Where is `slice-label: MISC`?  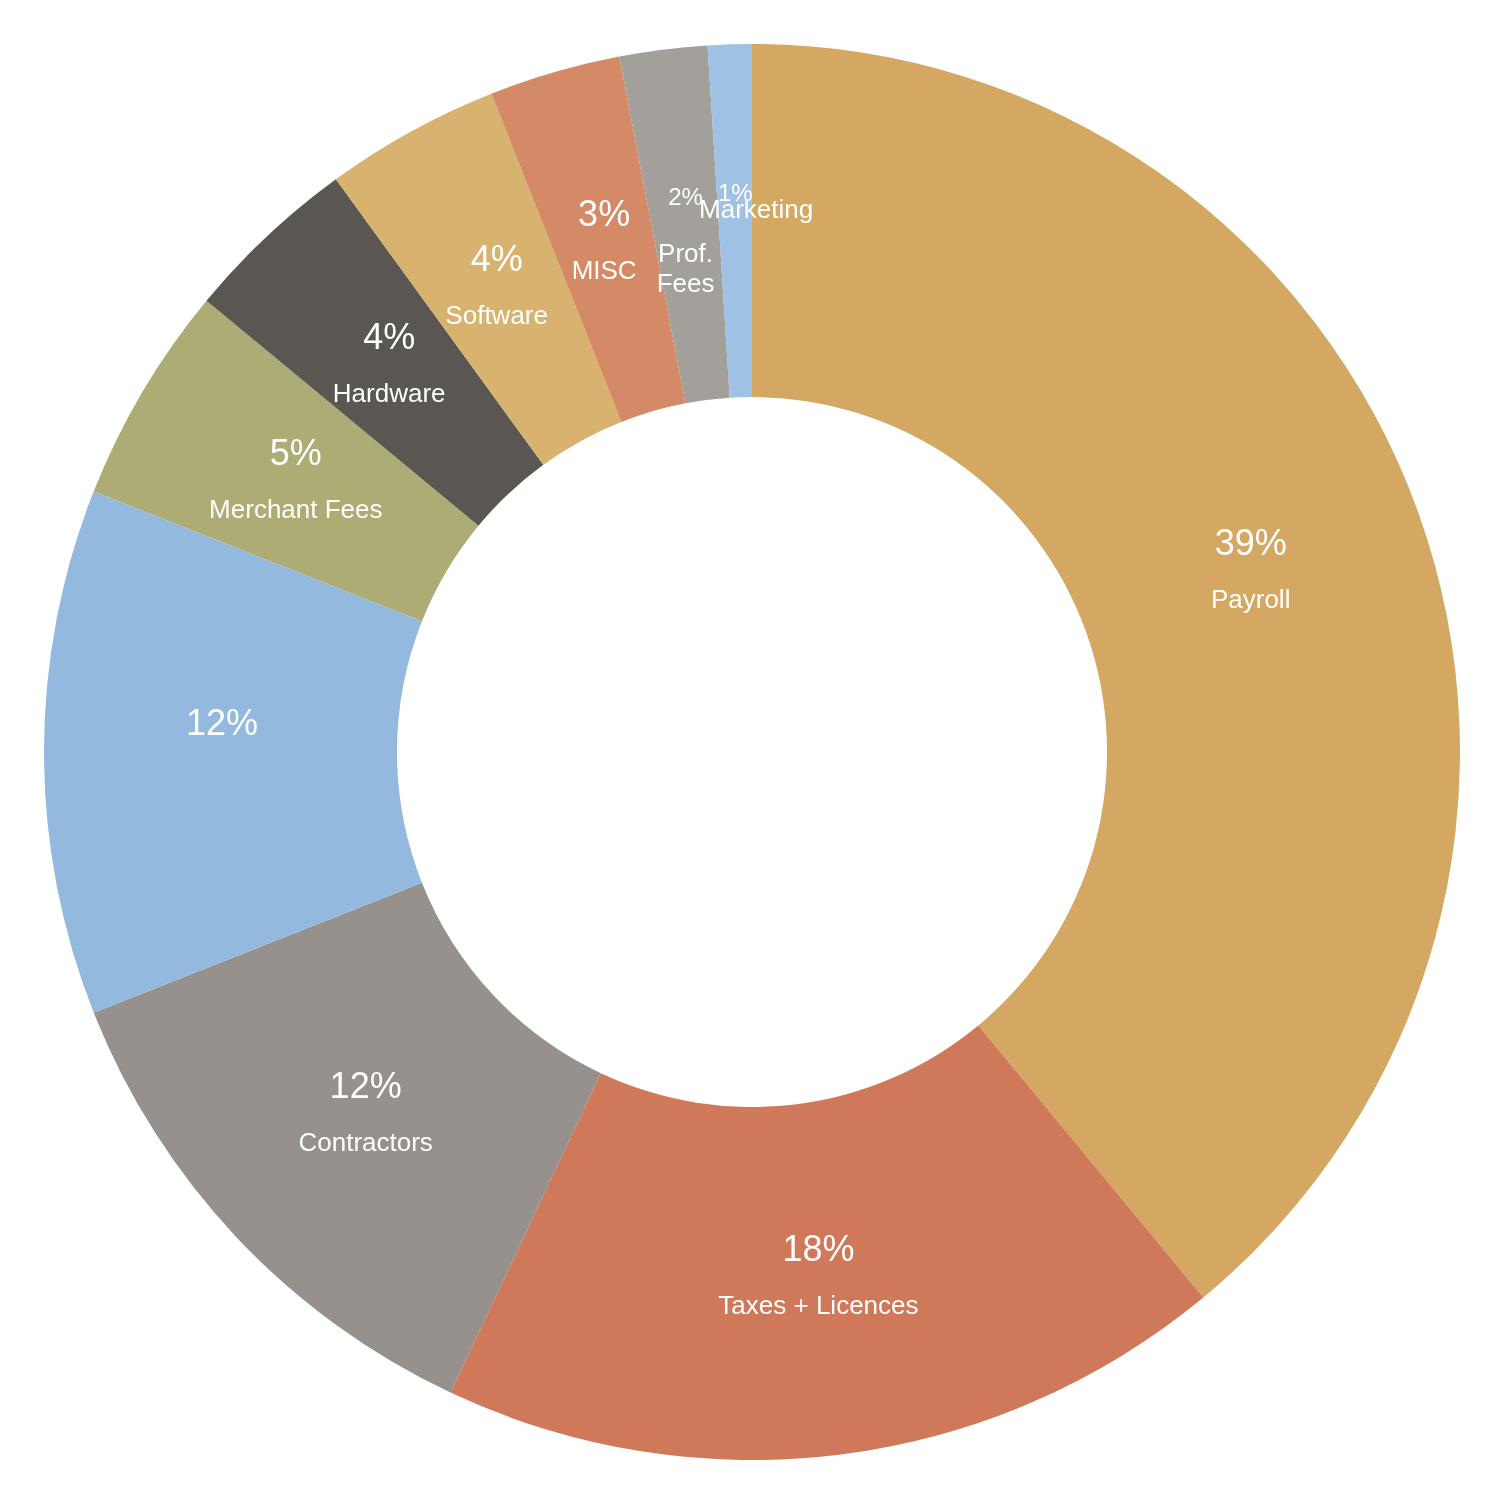 slice-label: MISC is located at coordinates (604, 270).